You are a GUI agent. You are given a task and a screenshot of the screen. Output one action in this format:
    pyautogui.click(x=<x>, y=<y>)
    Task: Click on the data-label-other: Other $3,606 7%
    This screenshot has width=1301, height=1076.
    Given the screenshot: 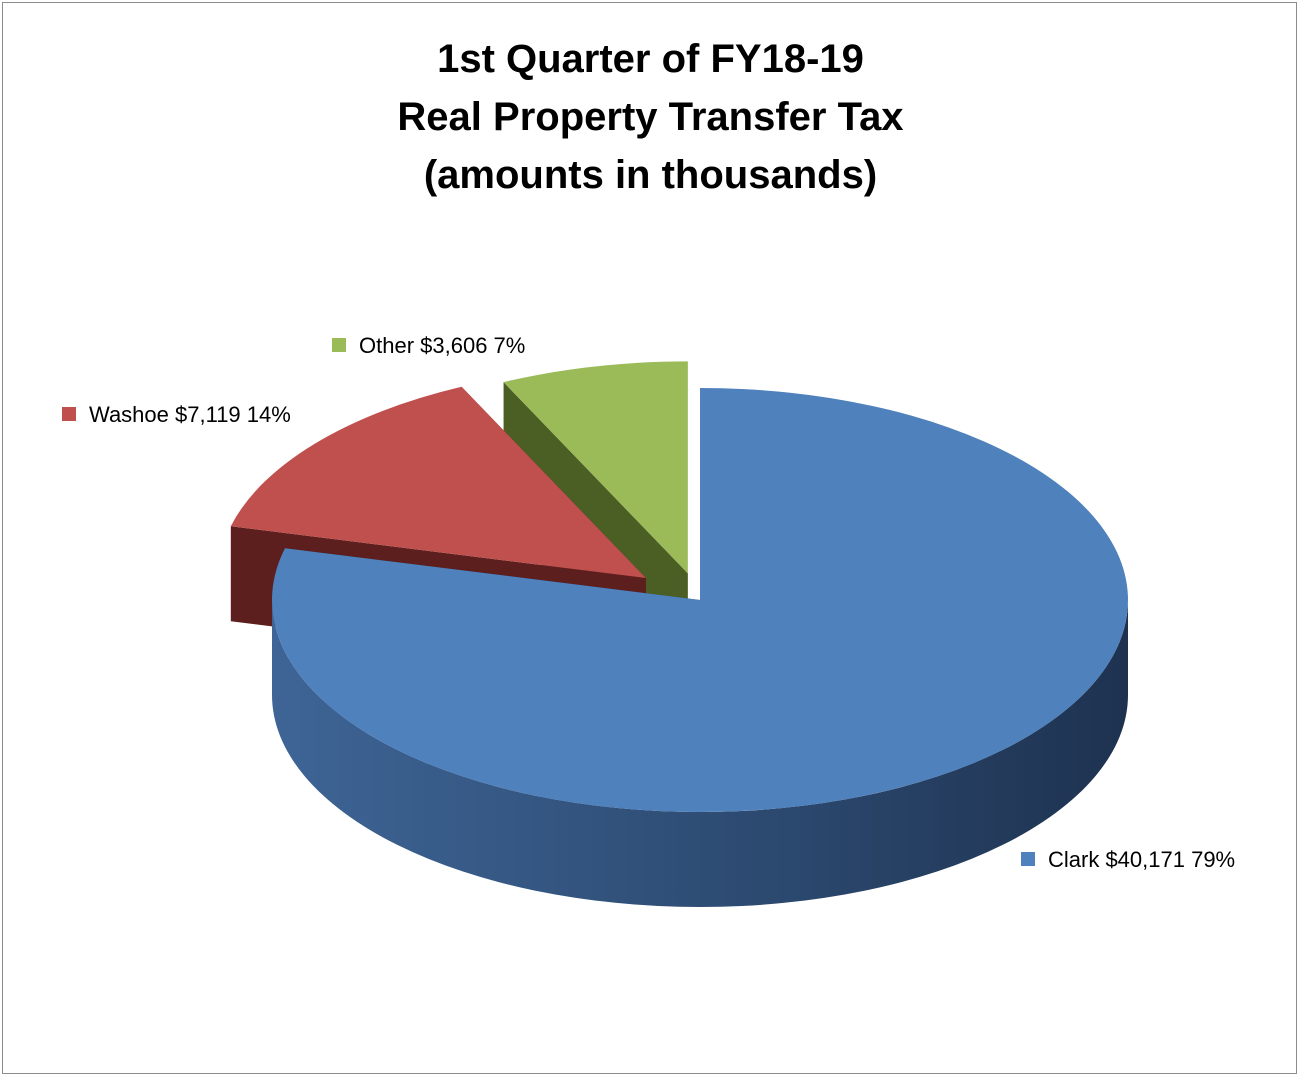 What is the action you would take?
    pyautogui.click(x=428, y=345)
    